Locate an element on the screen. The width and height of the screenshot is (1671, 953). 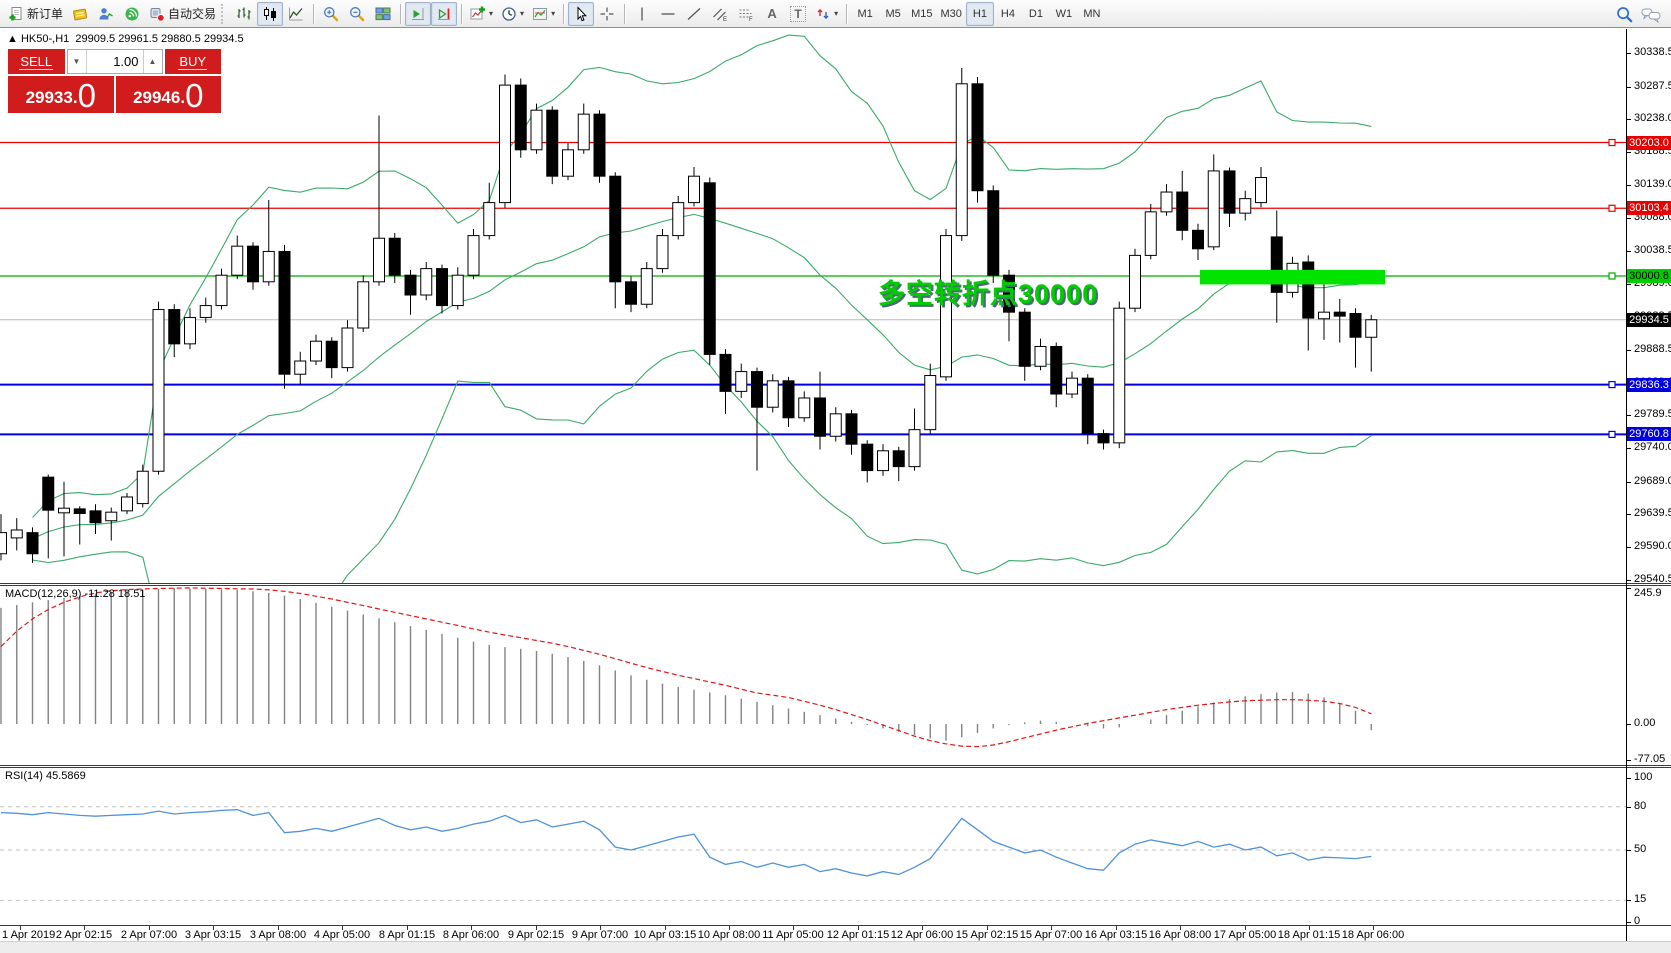
channel-button: E is located at coordinates (720, 14).